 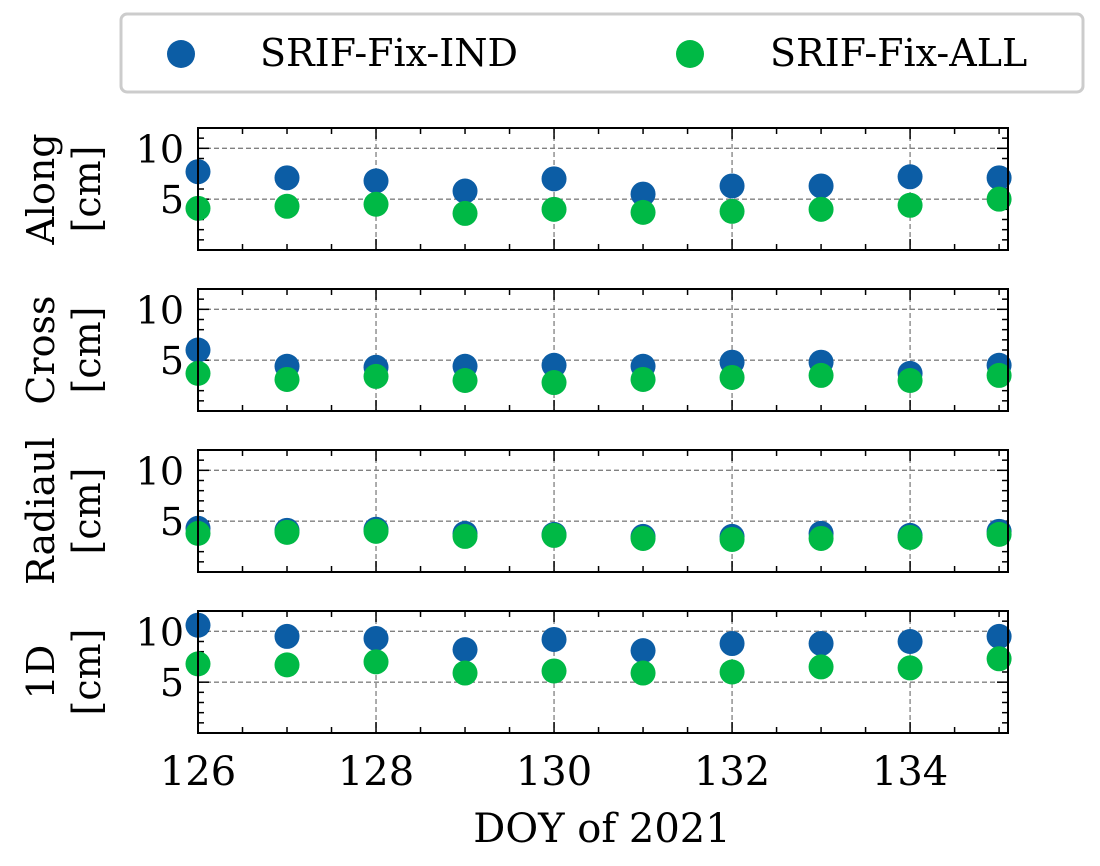 I want to click on y-axis-label: Radiaul, so click(x=41, y=511).